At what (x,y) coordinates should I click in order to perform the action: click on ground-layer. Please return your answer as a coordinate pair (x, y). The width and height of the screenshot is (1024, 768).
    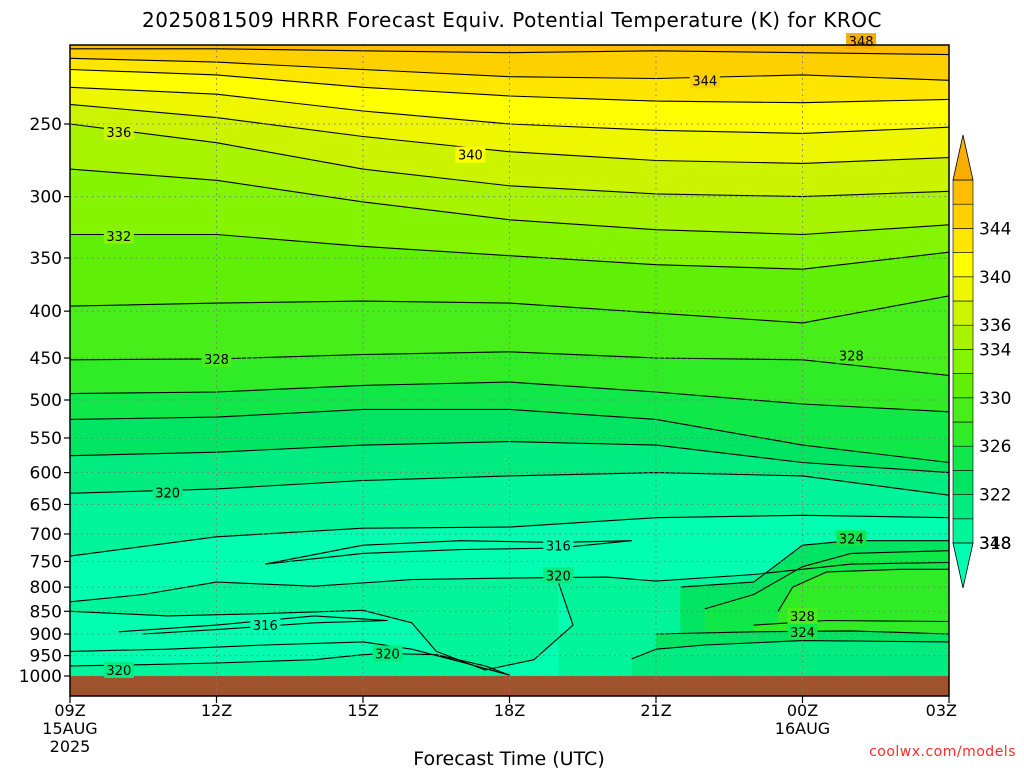
    Looking at the image, I should click on (509, 686).